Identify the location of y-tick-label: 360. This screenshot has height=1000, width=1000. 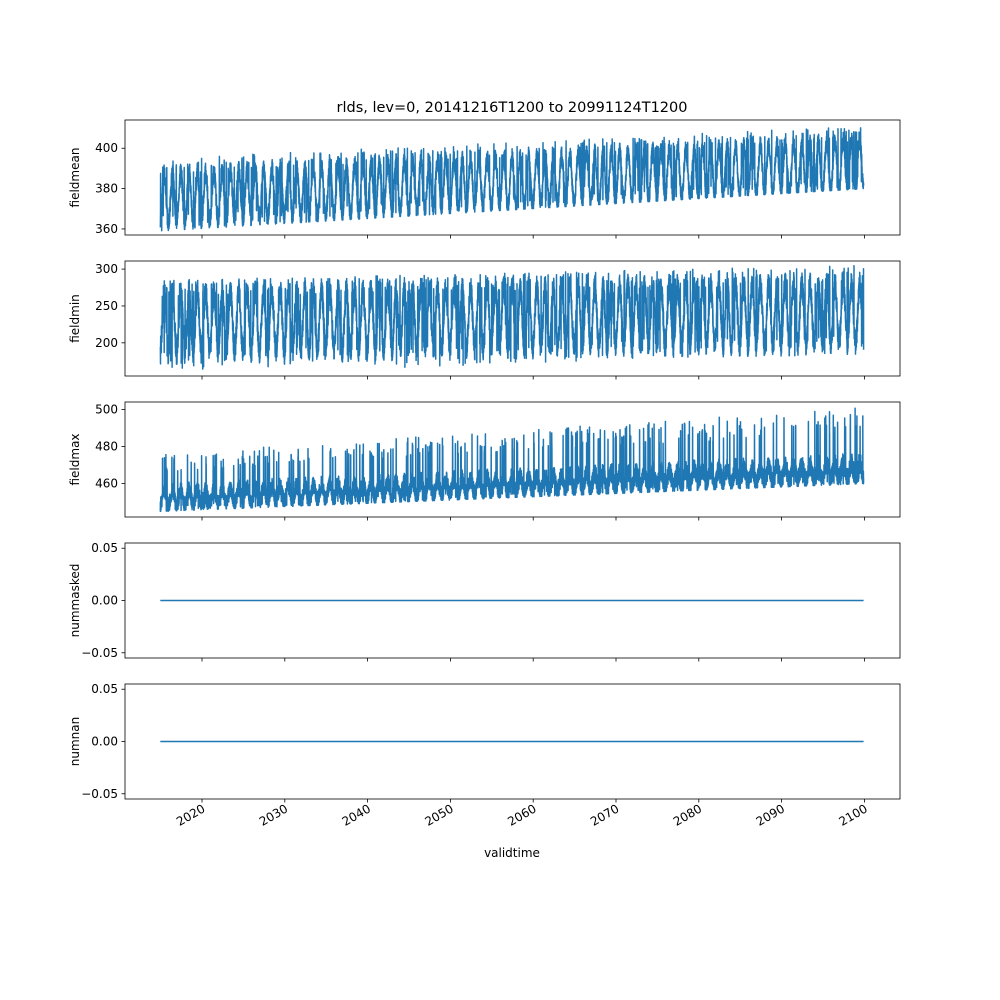
(106, 229).